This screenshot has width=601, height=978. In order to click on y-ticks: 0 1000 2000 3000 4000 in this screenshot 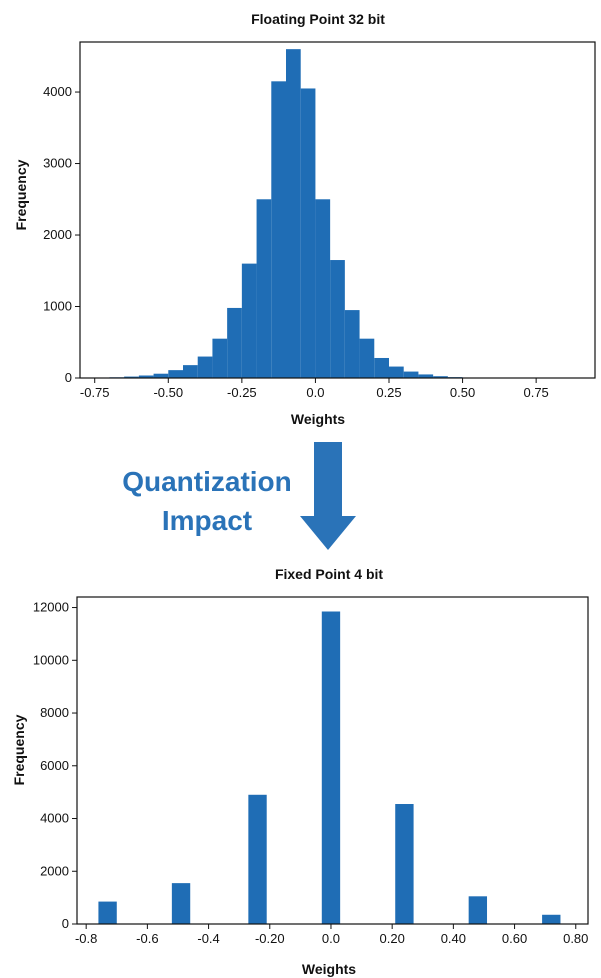, I will do `click(61, 234)`.